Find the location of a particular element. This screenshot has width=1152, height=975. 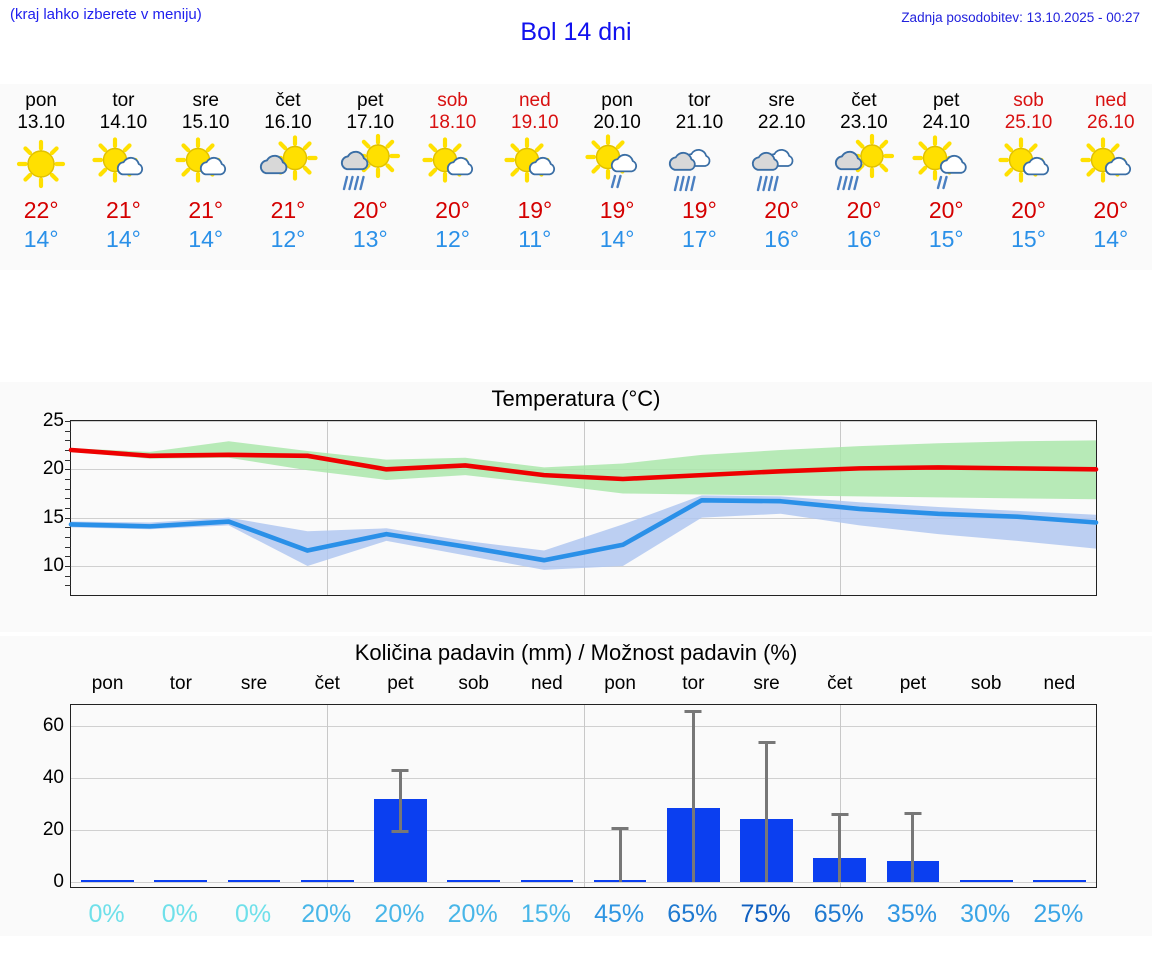

day-date: 25.10 is located at coordinates (1028, 122).